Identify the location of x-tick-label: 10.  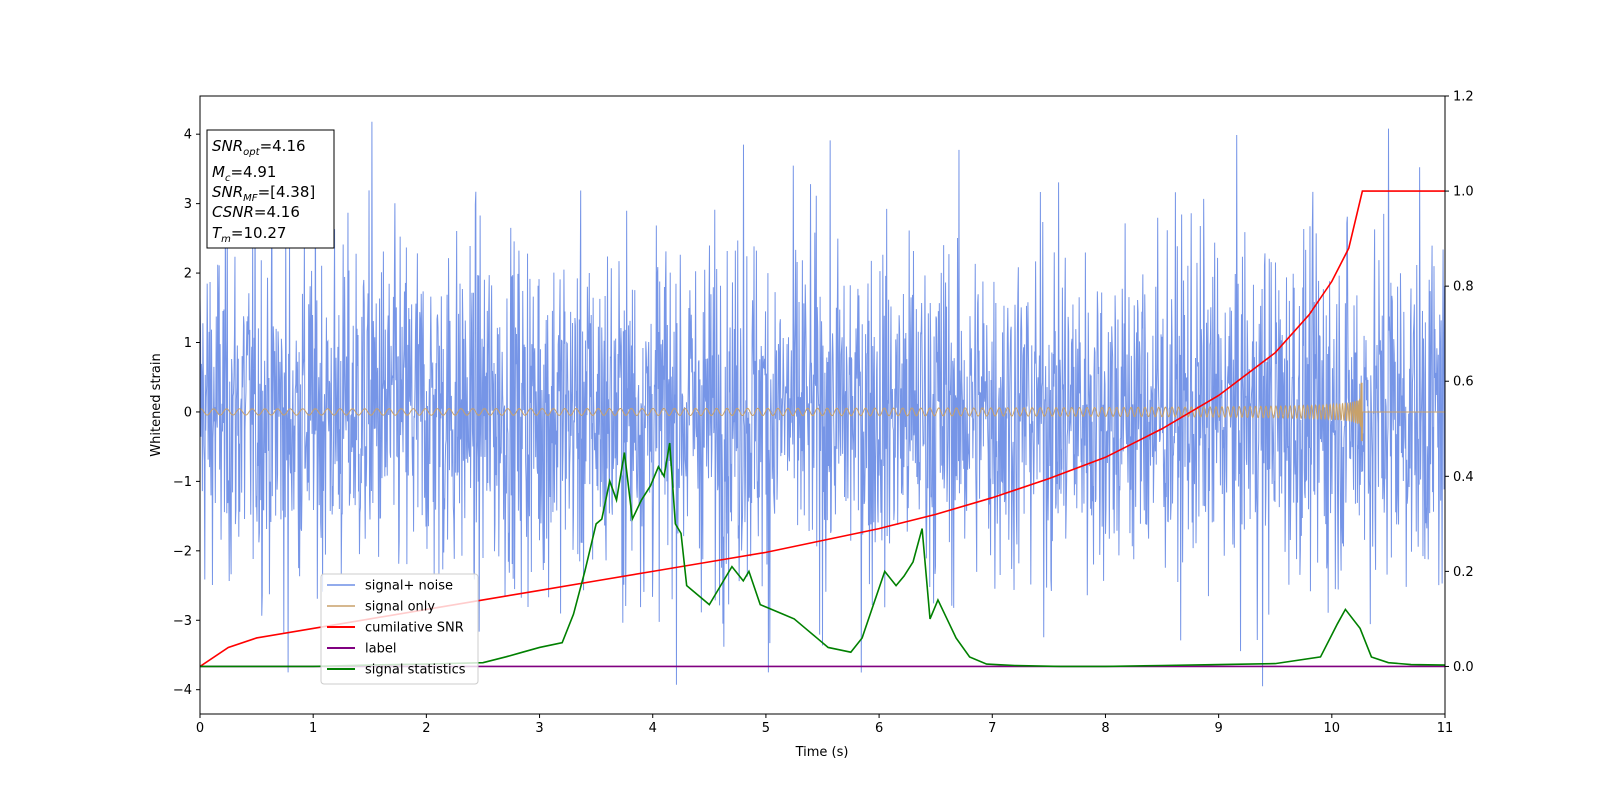
(1332, 728).